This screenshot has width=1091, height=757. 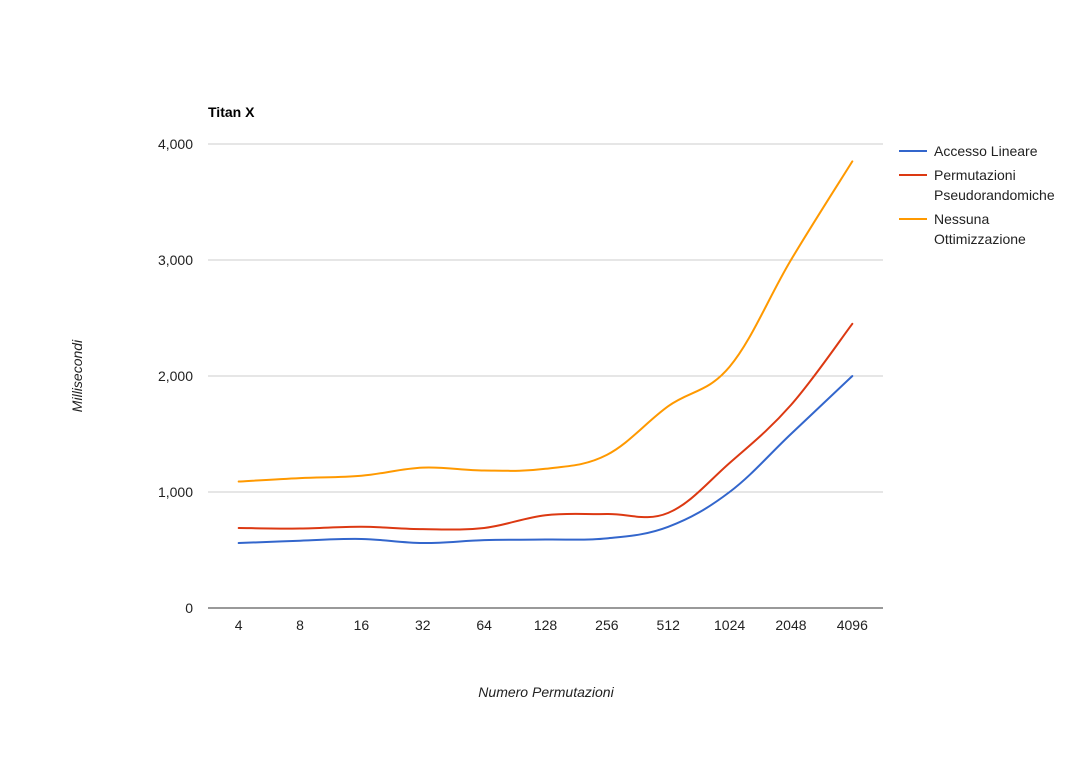 What do you see at coordinates (546, 692) in the screenshot?
I see `x-axis-title: Numero Permutazioni` at bounding box center [546, 692].